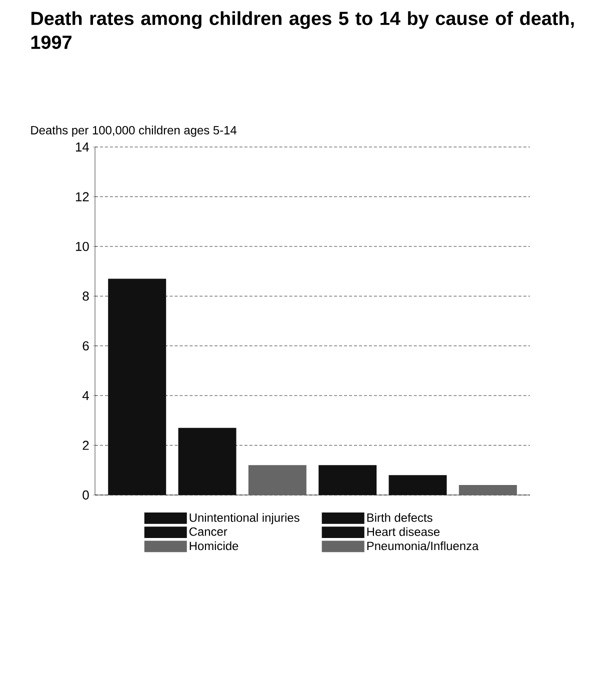 This screenshot has width=603, height=679. Describe the element at coordinates (82, 197) in the screenshot. I see `y-tick-label: 12` at that location.